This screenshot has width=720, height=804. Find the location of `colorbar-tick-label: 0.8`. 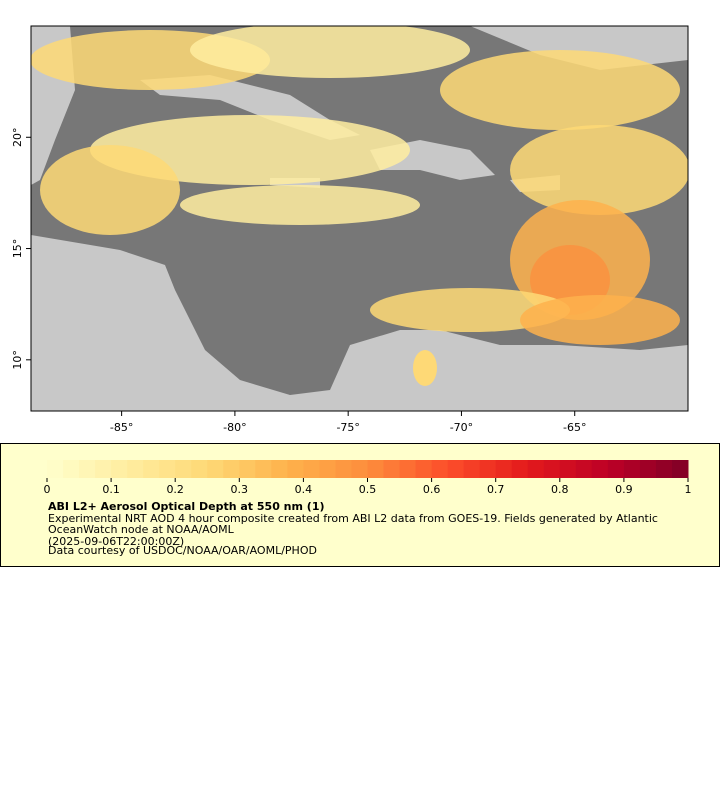

colorbar-tick-label: 0.8 is located at coordinates (560, 489).